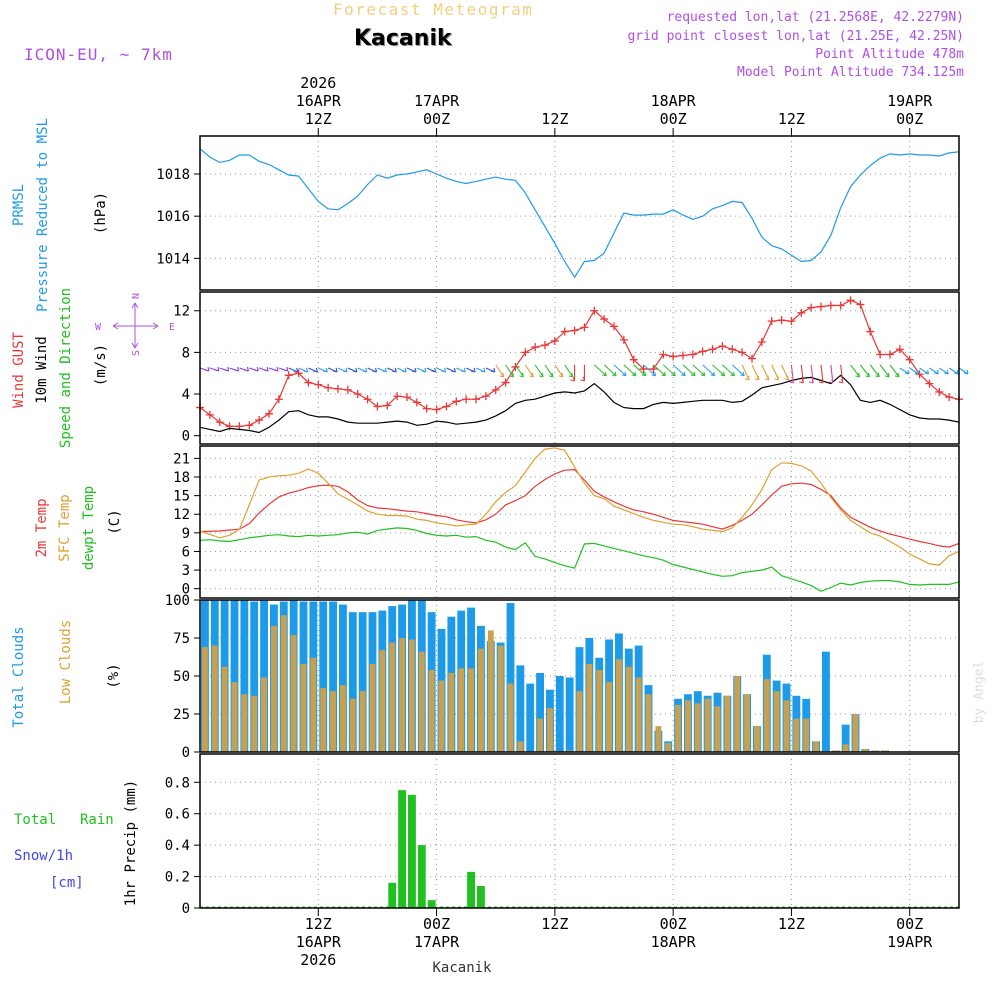 This screenshot has width=1000, height=1000. Describe the element at coordinates (186, 590) in the screenshot. I see `temperature-ytick-label: 0` at that location.